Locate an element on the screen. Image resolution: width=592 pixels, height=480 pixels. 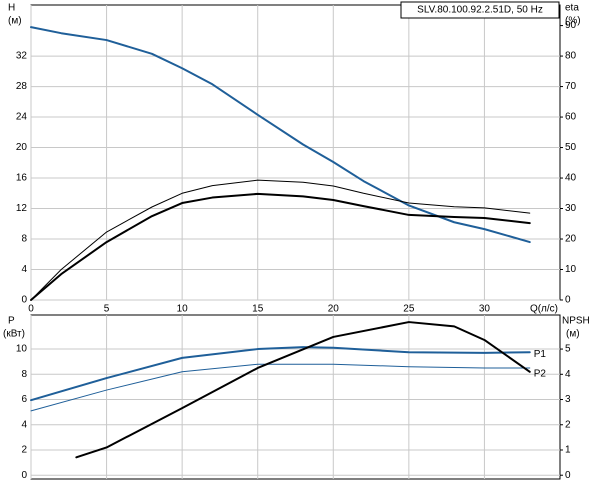
y2-tick-label: 1 is located at coordinates (568, 450).